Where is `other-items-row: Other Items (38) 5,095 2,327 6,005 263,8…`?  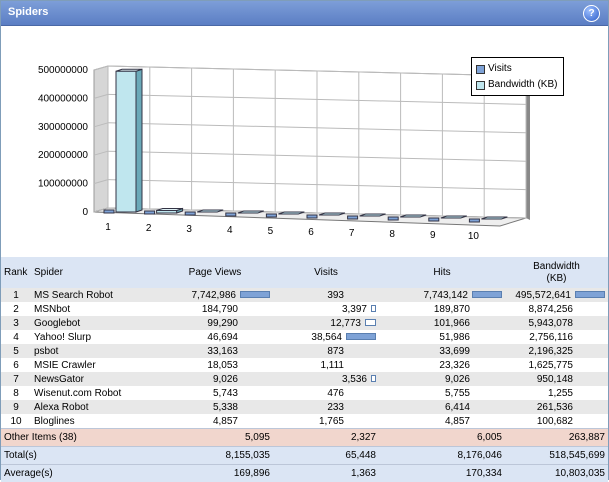
other-items-row: Other Items (38) 5,095 2,327 6,005 263,8… is located at coordinates (304, 438).